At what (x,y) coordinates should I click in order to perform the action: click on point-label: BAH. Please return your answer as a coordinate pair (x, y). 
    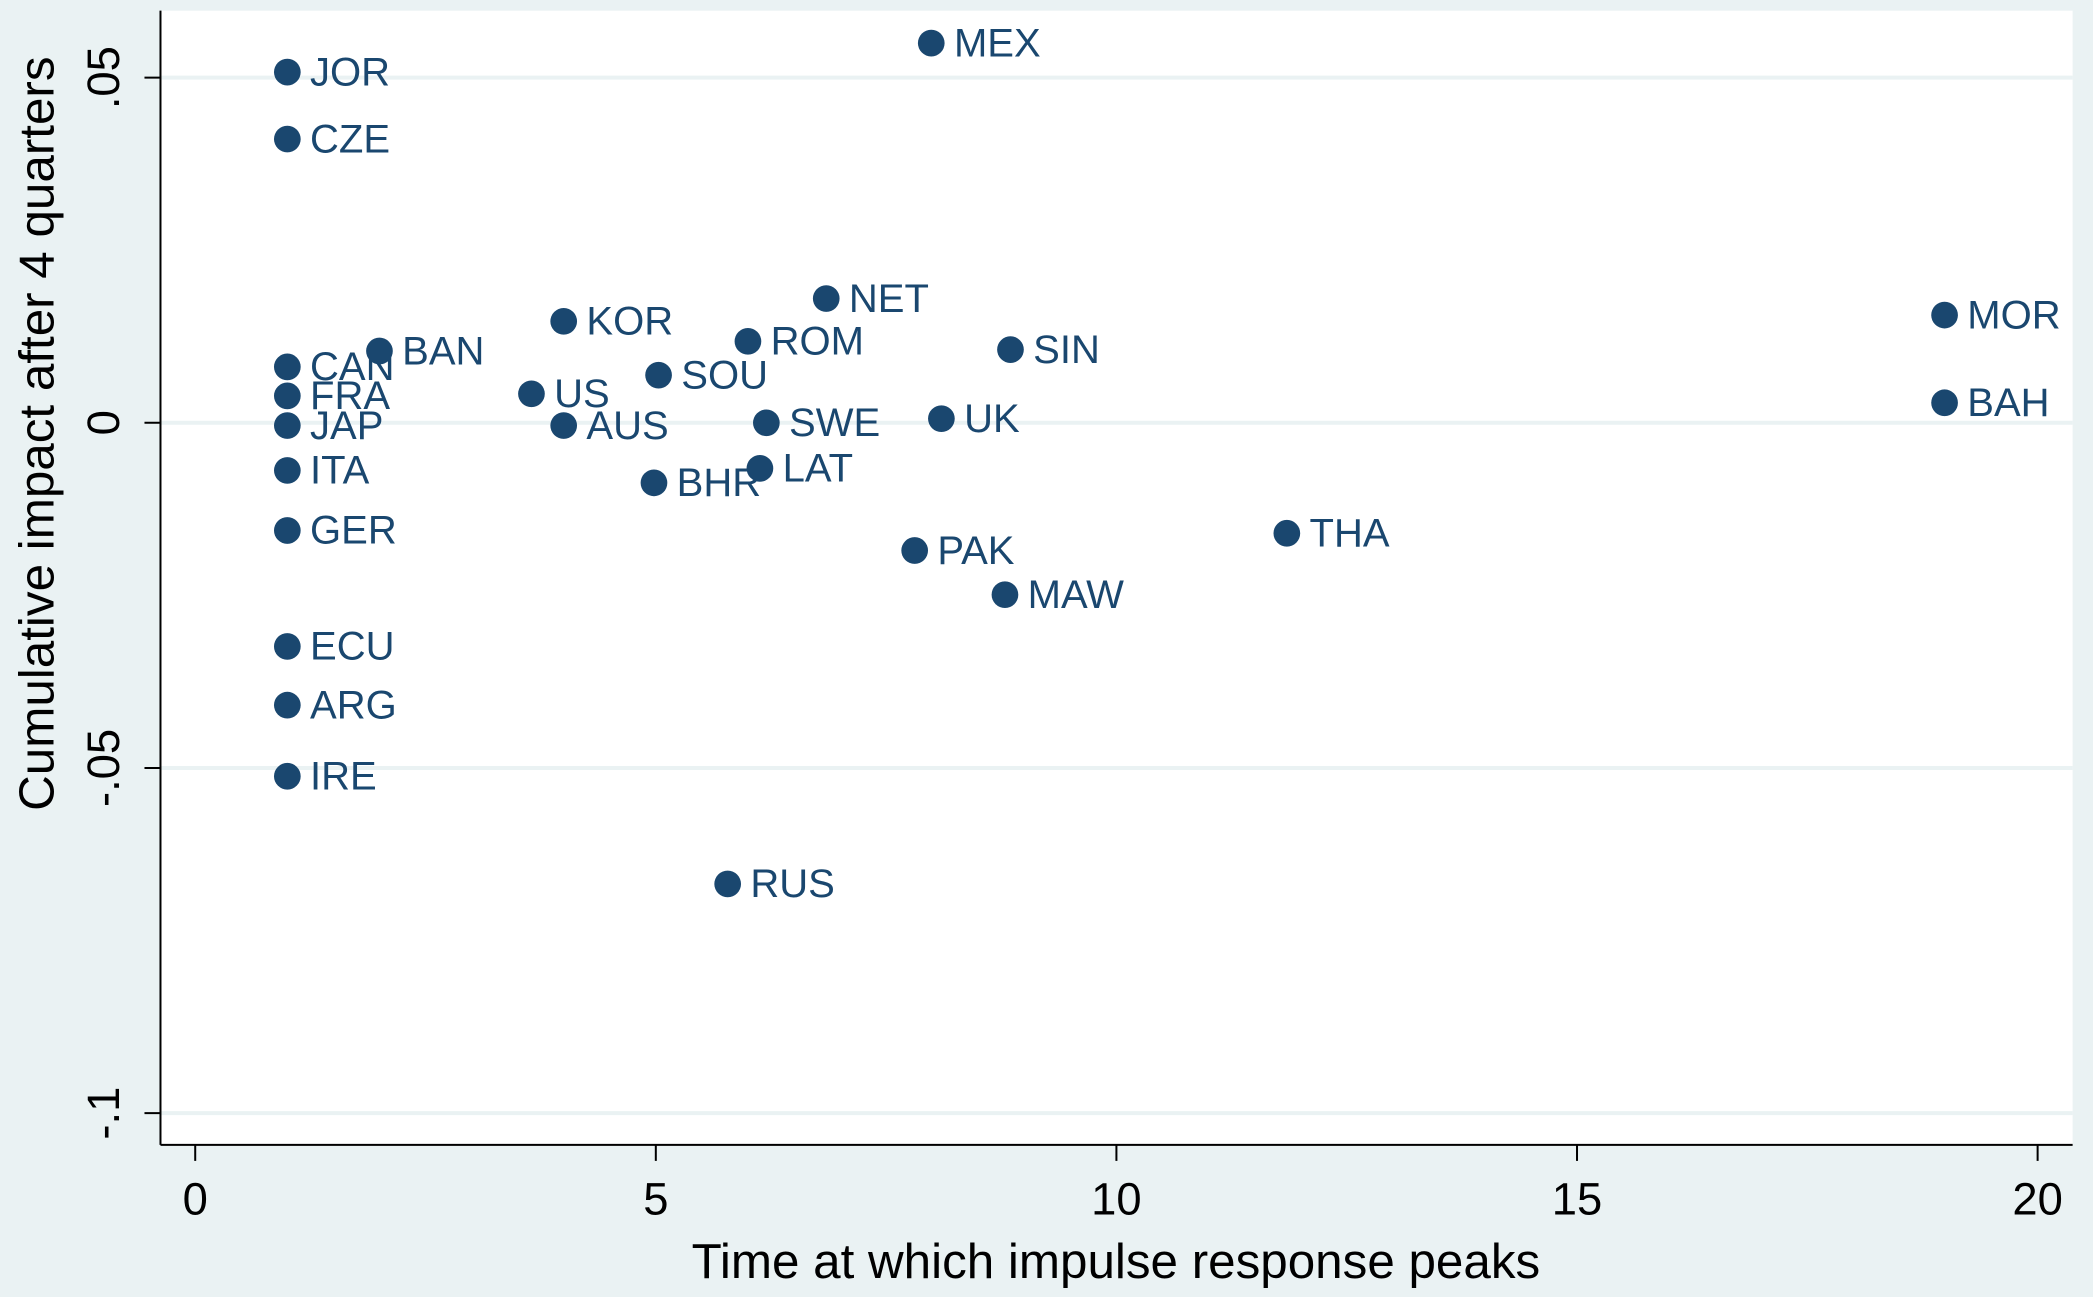
    Looking at the image, I should click on (2008, 403).